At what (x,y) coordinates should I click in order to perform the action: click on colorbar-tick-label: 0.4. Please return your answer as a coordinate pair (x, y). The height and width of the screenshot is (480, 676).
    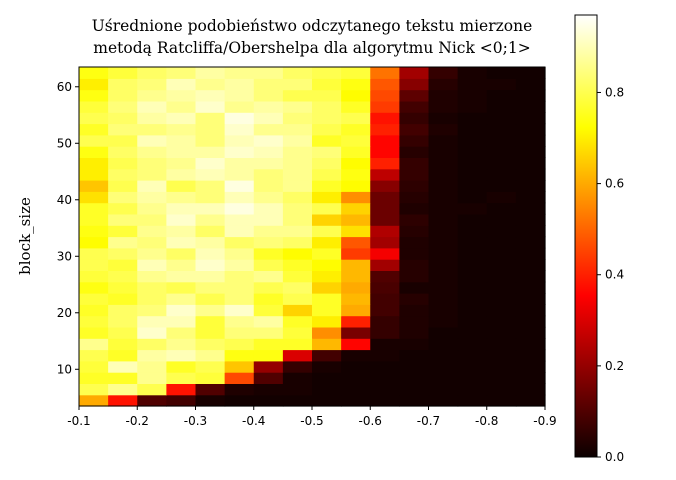
    Looking at the image, I should click on (614, 275).